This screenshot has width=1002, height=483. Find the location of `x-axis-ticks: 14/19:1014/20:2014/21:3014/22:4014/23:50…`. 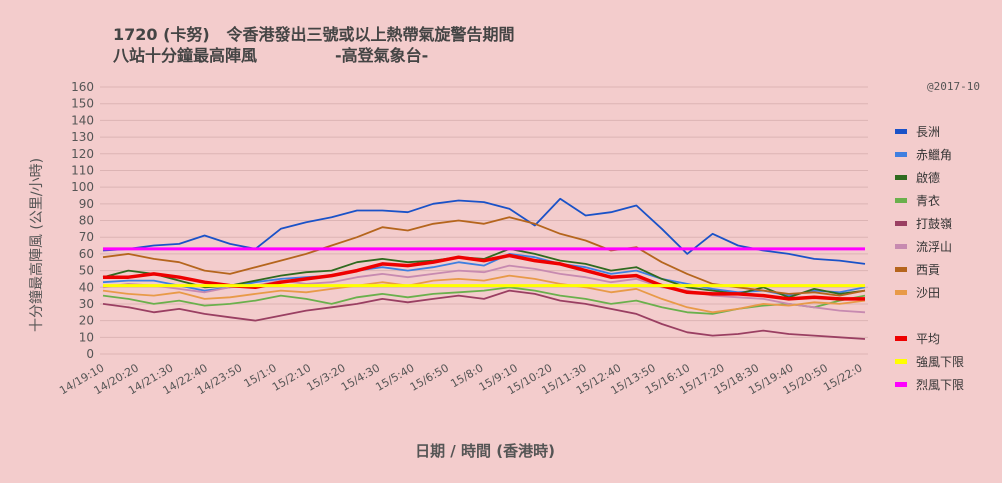

x-axis-ticks: 14/19:1014/20:2014/21:3014/22:4014/23:50… is located at coordinates (460, 379).